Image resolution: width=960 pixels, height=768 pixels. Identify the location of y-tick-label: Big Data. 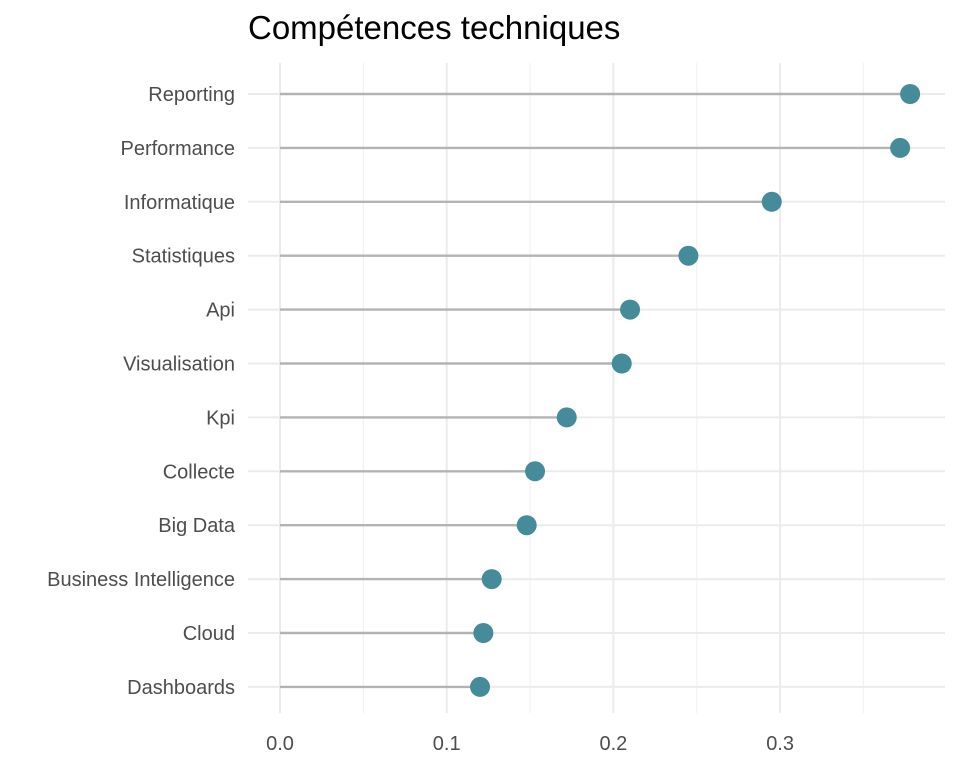
(197, 526).